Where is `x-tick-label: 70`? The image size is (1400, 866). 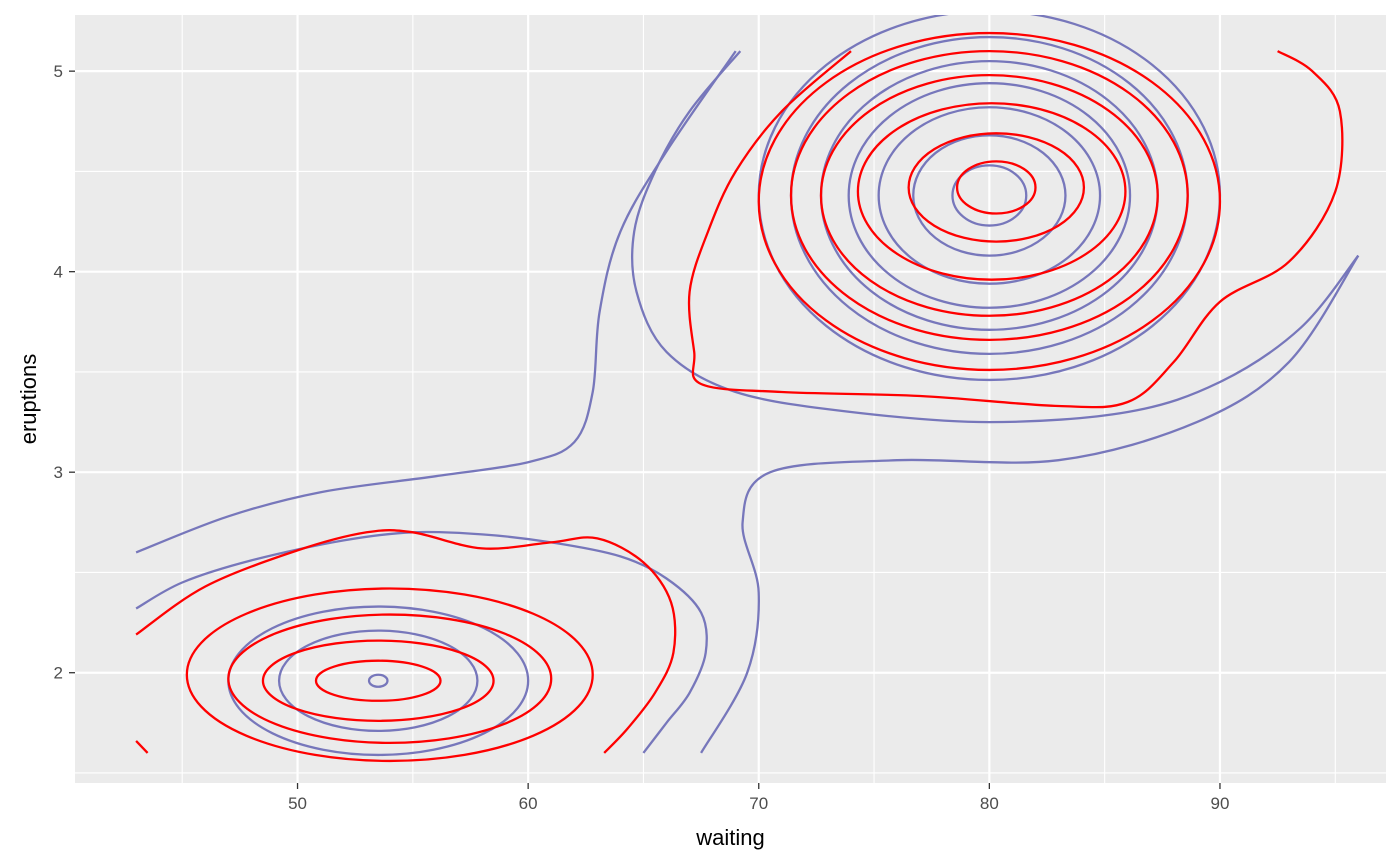
x-tick-label: 70 is located at coordinates (758, 803).